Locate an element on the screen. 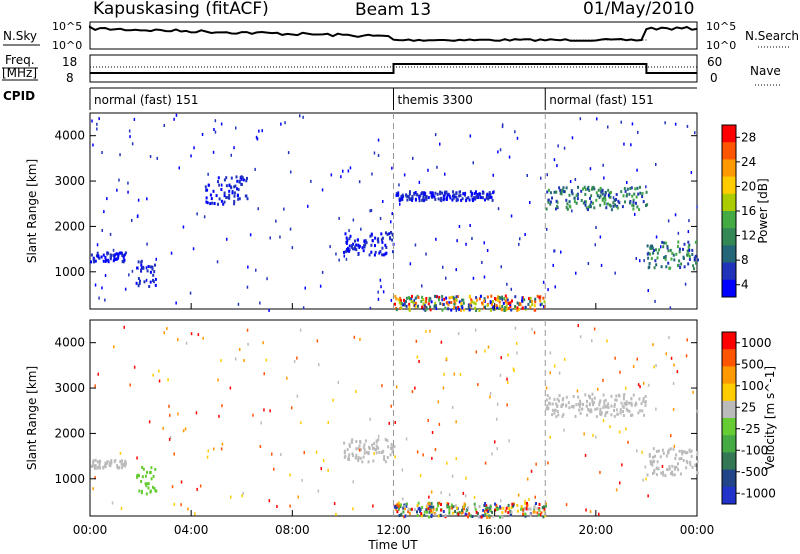 This screenshot has width=800, height=554. cpid-label: CPID is located at coordinates (19, 96).